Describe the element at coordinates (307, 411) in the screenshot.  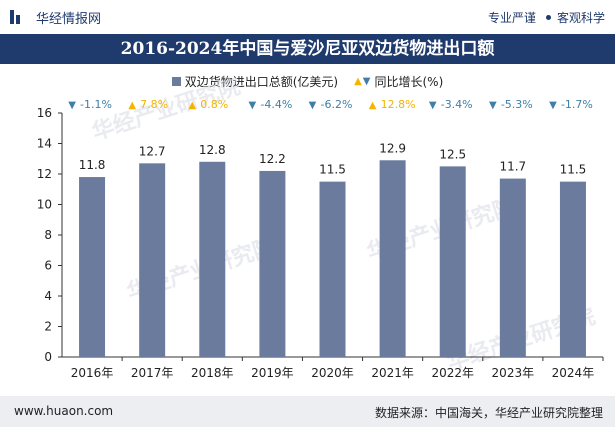
I see `footer: www.huaon.com 数据来源：中国海关，华经产业研究院整理` at that location.